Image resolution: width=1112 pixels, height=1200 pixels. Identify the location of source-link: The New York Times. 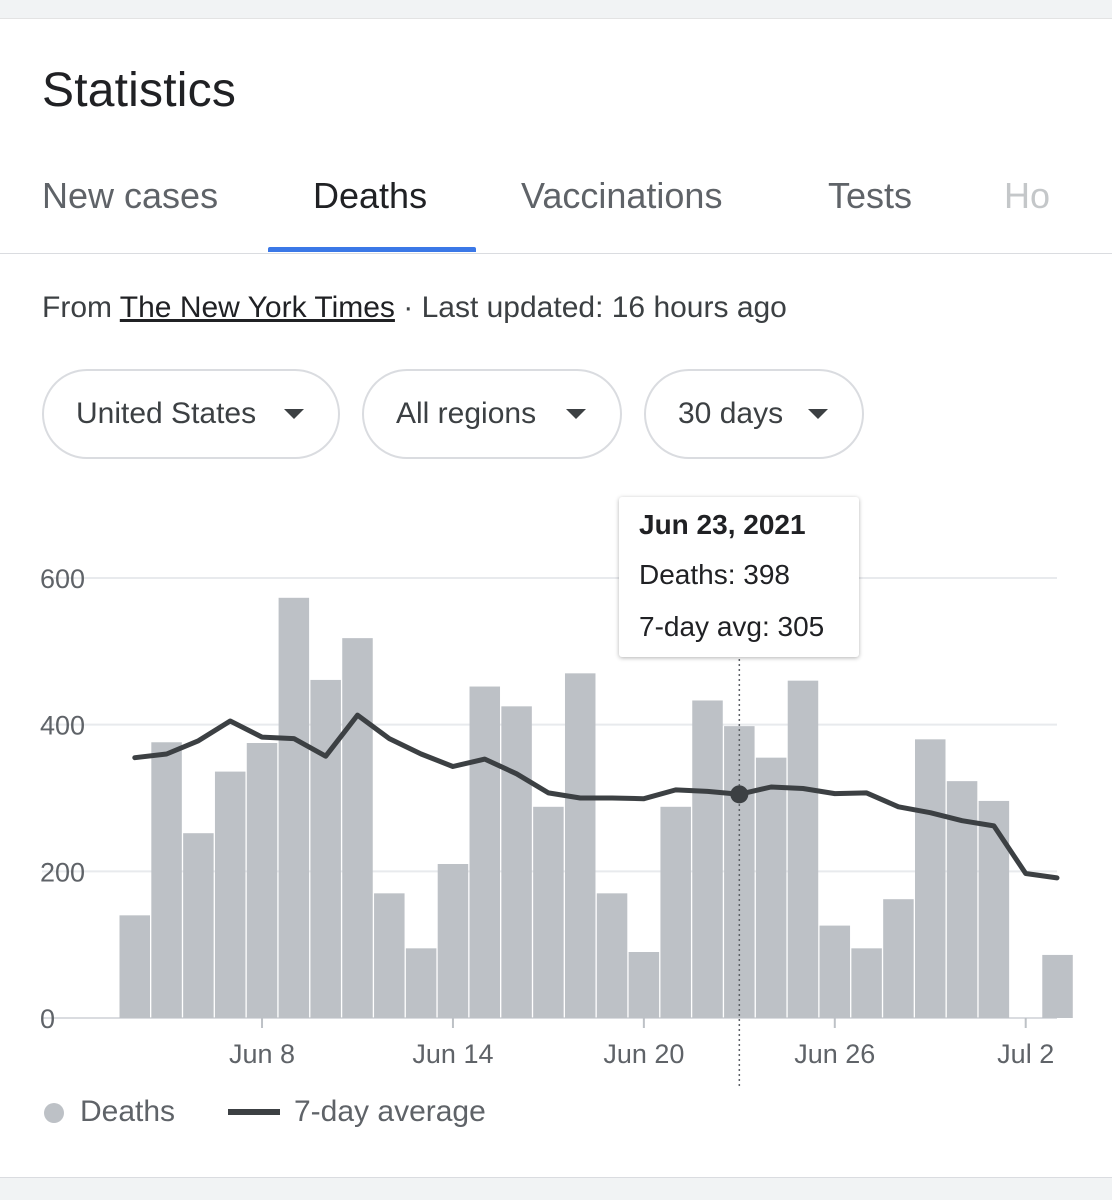
(257, 307).